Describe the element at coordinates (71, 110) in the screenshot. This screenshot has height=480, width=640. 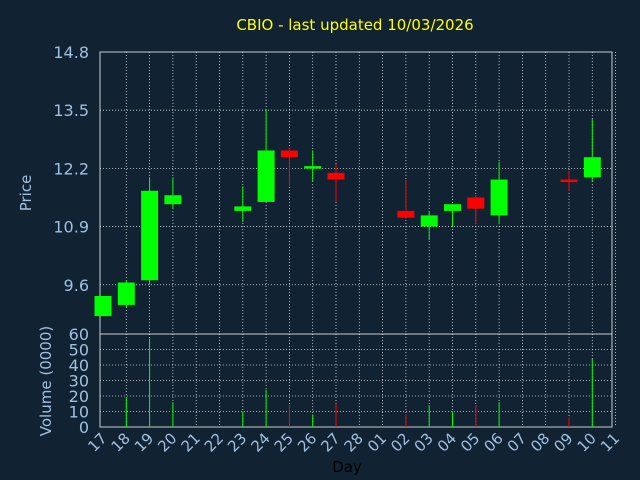
I see `price-tick-label: 13.5` at that location.